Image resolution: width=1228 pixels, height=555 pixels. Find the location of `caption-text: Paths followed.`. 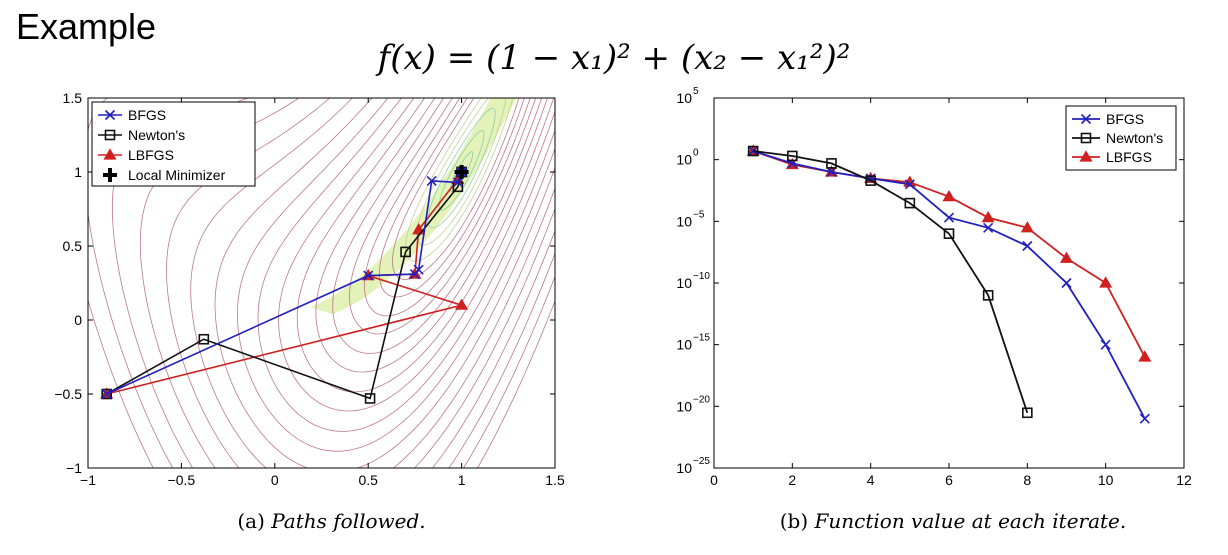

caption-text: Paths followed. is located at coordinates (347, 521).